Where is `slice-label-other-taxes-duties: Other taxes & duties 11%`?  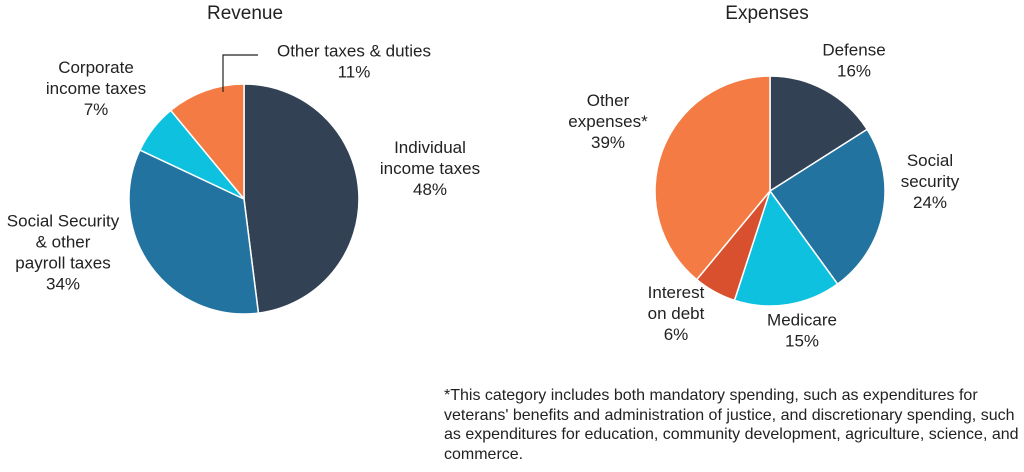 slice-label-other-taxes-duties: Other taxes & duties 11% is located at coordinates (354, 62).